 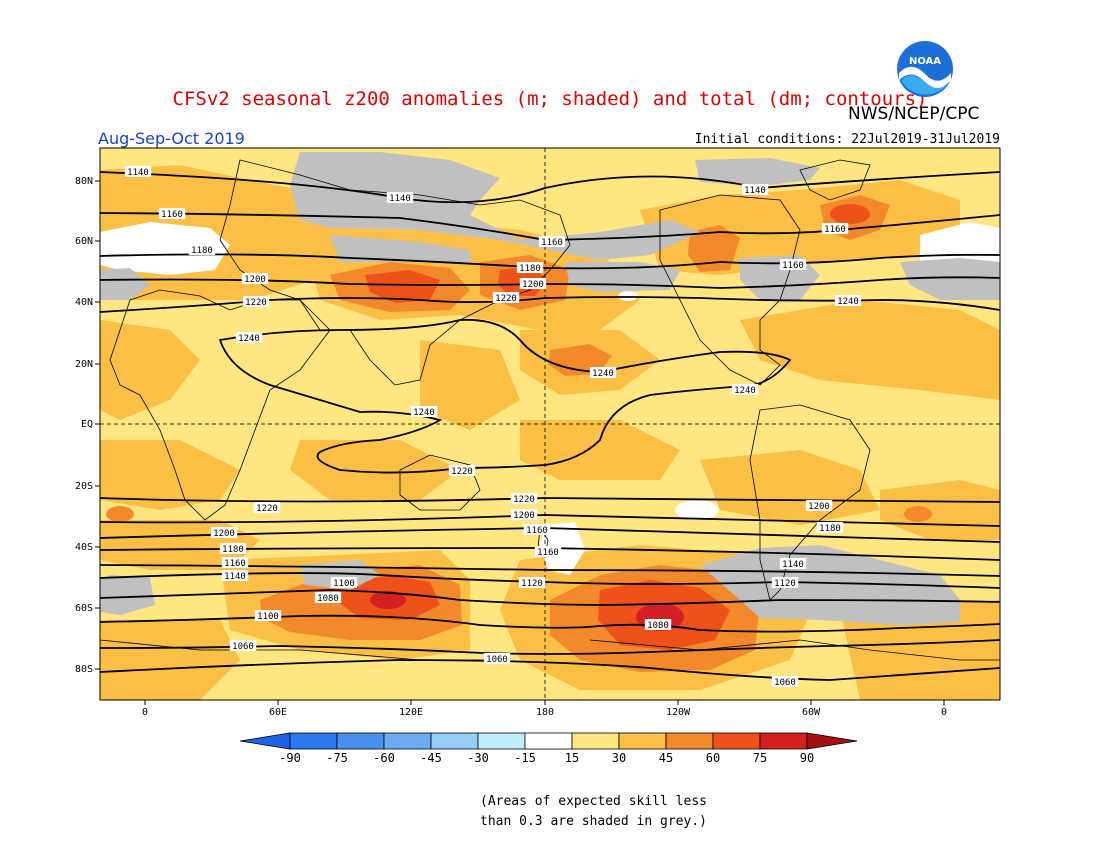 I want to click on svg-text: NOAA, so click(x=925, y=61).